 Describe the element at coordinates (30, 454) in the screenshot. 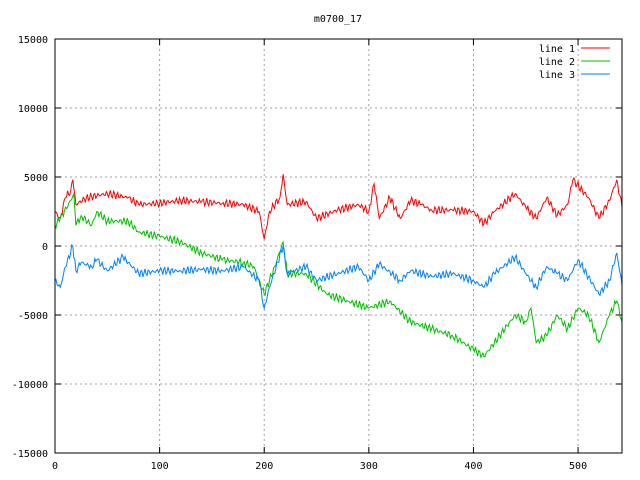

I see `y-tick-label: -15000` at that location.